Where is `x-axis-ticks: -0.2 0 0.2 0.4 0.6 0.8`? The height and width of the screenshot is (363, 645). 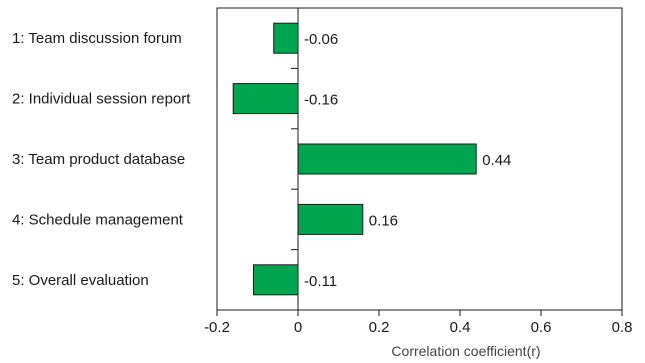
x-axis-ticks: -0.2 0 0.2 0.4 0.6 0.8 is located at coordinates (418, 323).